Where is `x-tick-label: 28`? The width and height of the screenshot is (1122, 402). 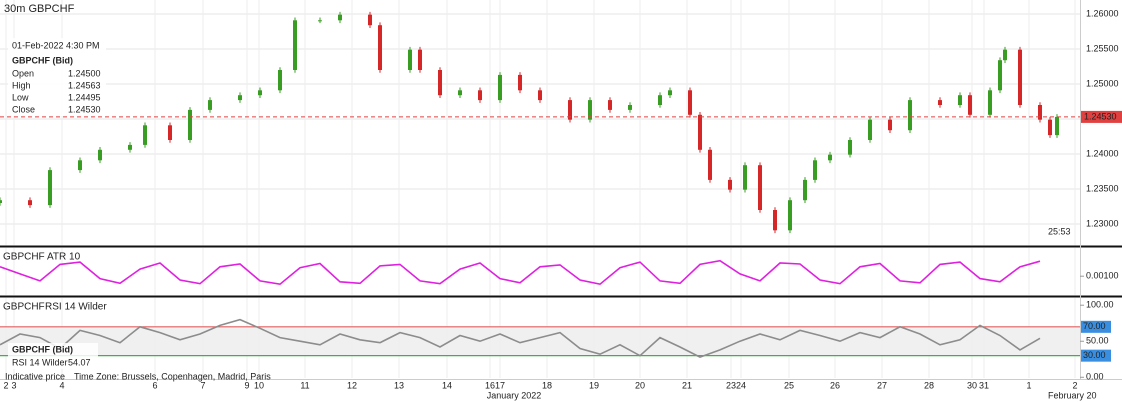
x-tick-label: 28 is located at coordinates (929, 385).